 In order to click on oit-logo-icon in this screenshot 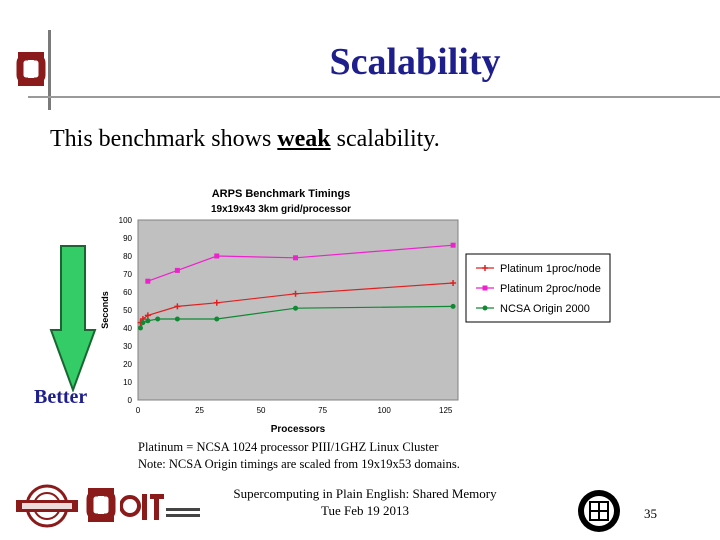, I will do `click(160, 507)`.